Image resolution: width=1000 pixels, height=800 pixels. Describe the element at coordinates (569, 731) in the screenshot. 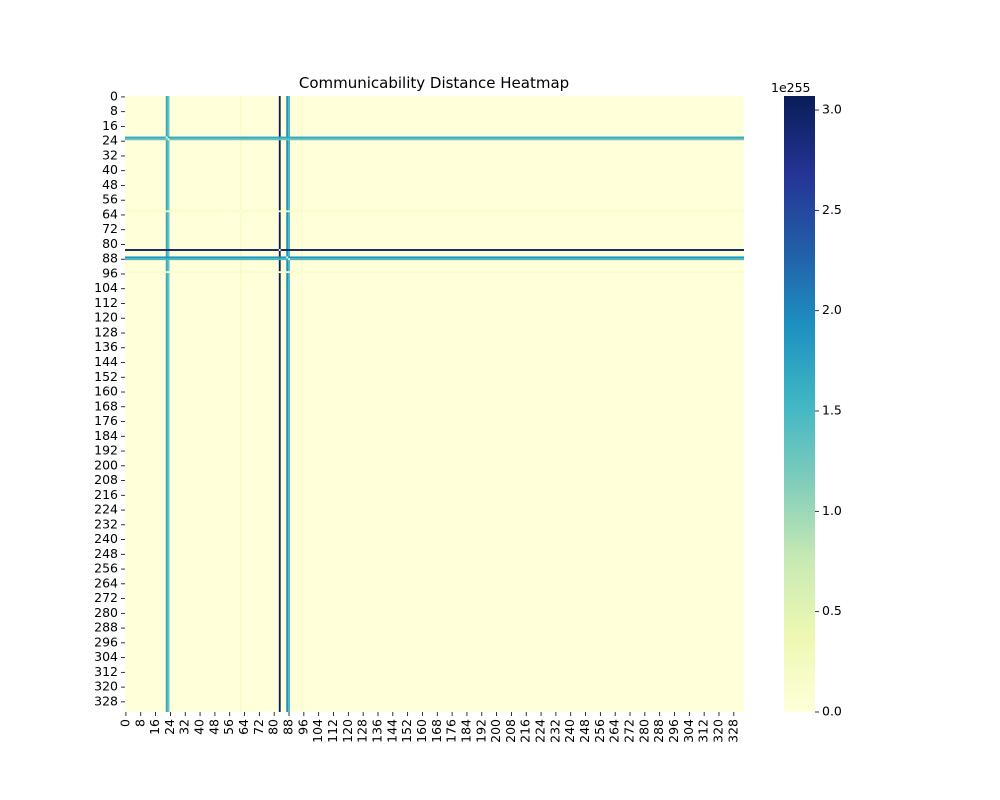

I see `x-tick-label: 240` at that location.